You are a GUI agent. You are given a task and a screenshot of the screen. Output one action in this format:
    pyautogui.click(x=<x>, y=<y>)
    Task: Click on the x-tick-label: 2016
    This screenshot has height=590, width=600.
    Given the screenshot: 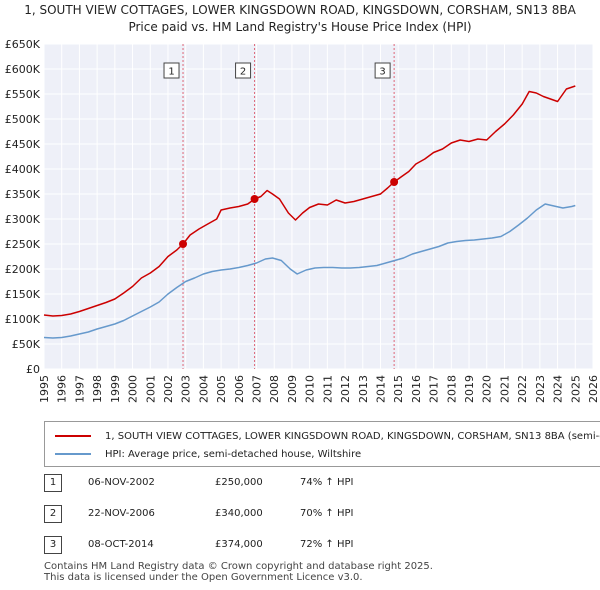 What is the action you would take?
    pyautogui.click(x=416, y=389)
    